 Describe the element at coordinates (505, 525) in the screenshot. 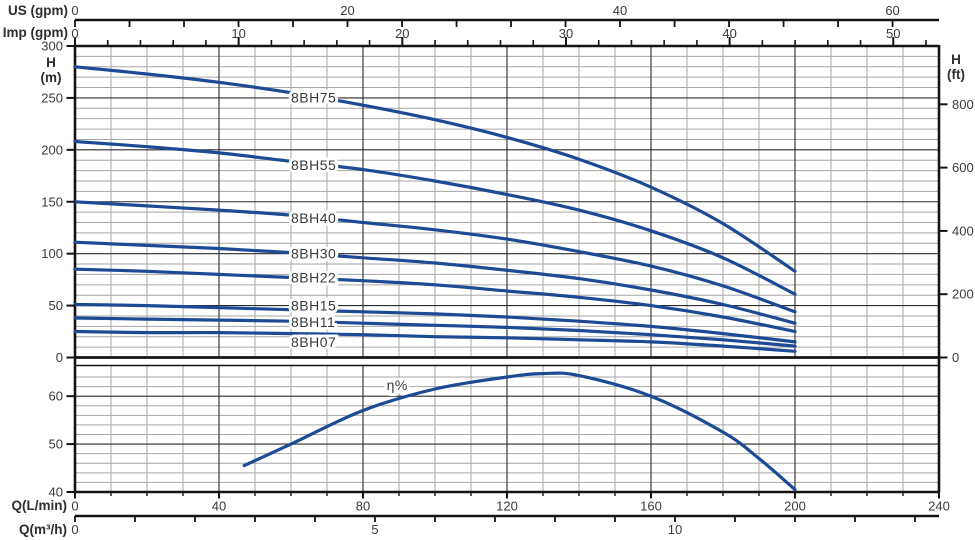

I see `q-m3h-axis: 0 5 10` at that location.